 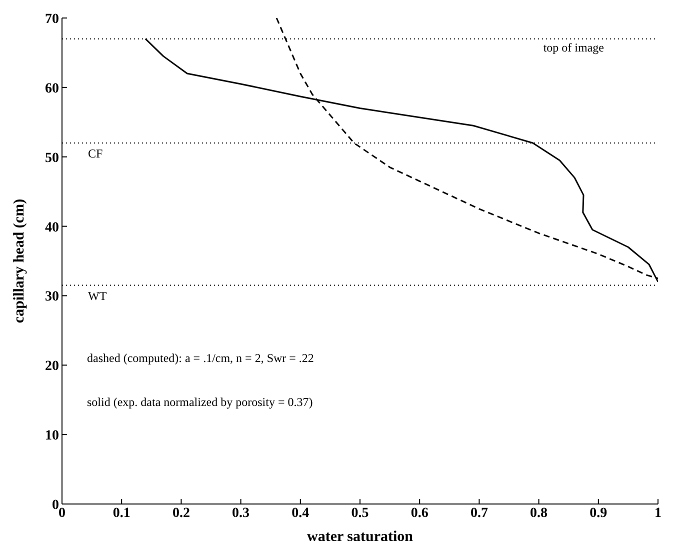 What do you see at coordinates (52, 88) in the screenshot?
I see `y-tick-label: 60` at bounding box center [52, 88].